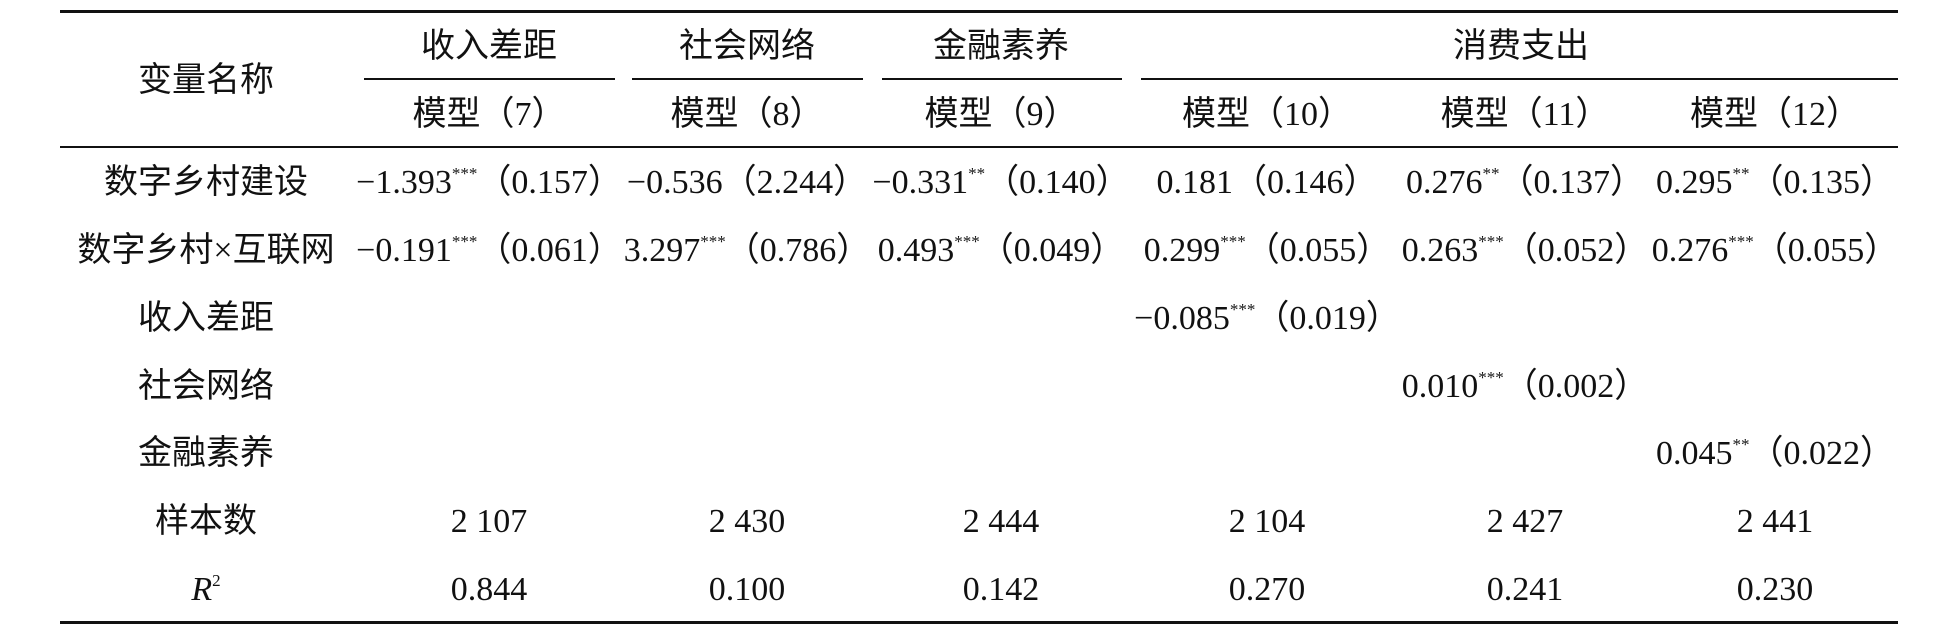 The height and width of the screenshot is (630, 1955). Describe the element at coordinates (1576, 250) in the screenshot. I see `std-error: （0.052）` at that location.